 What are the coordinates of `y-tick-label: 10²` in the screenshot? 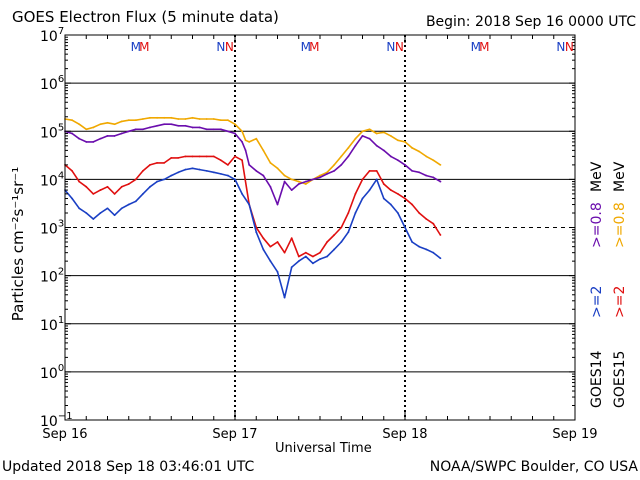 It's located at (52, 276).